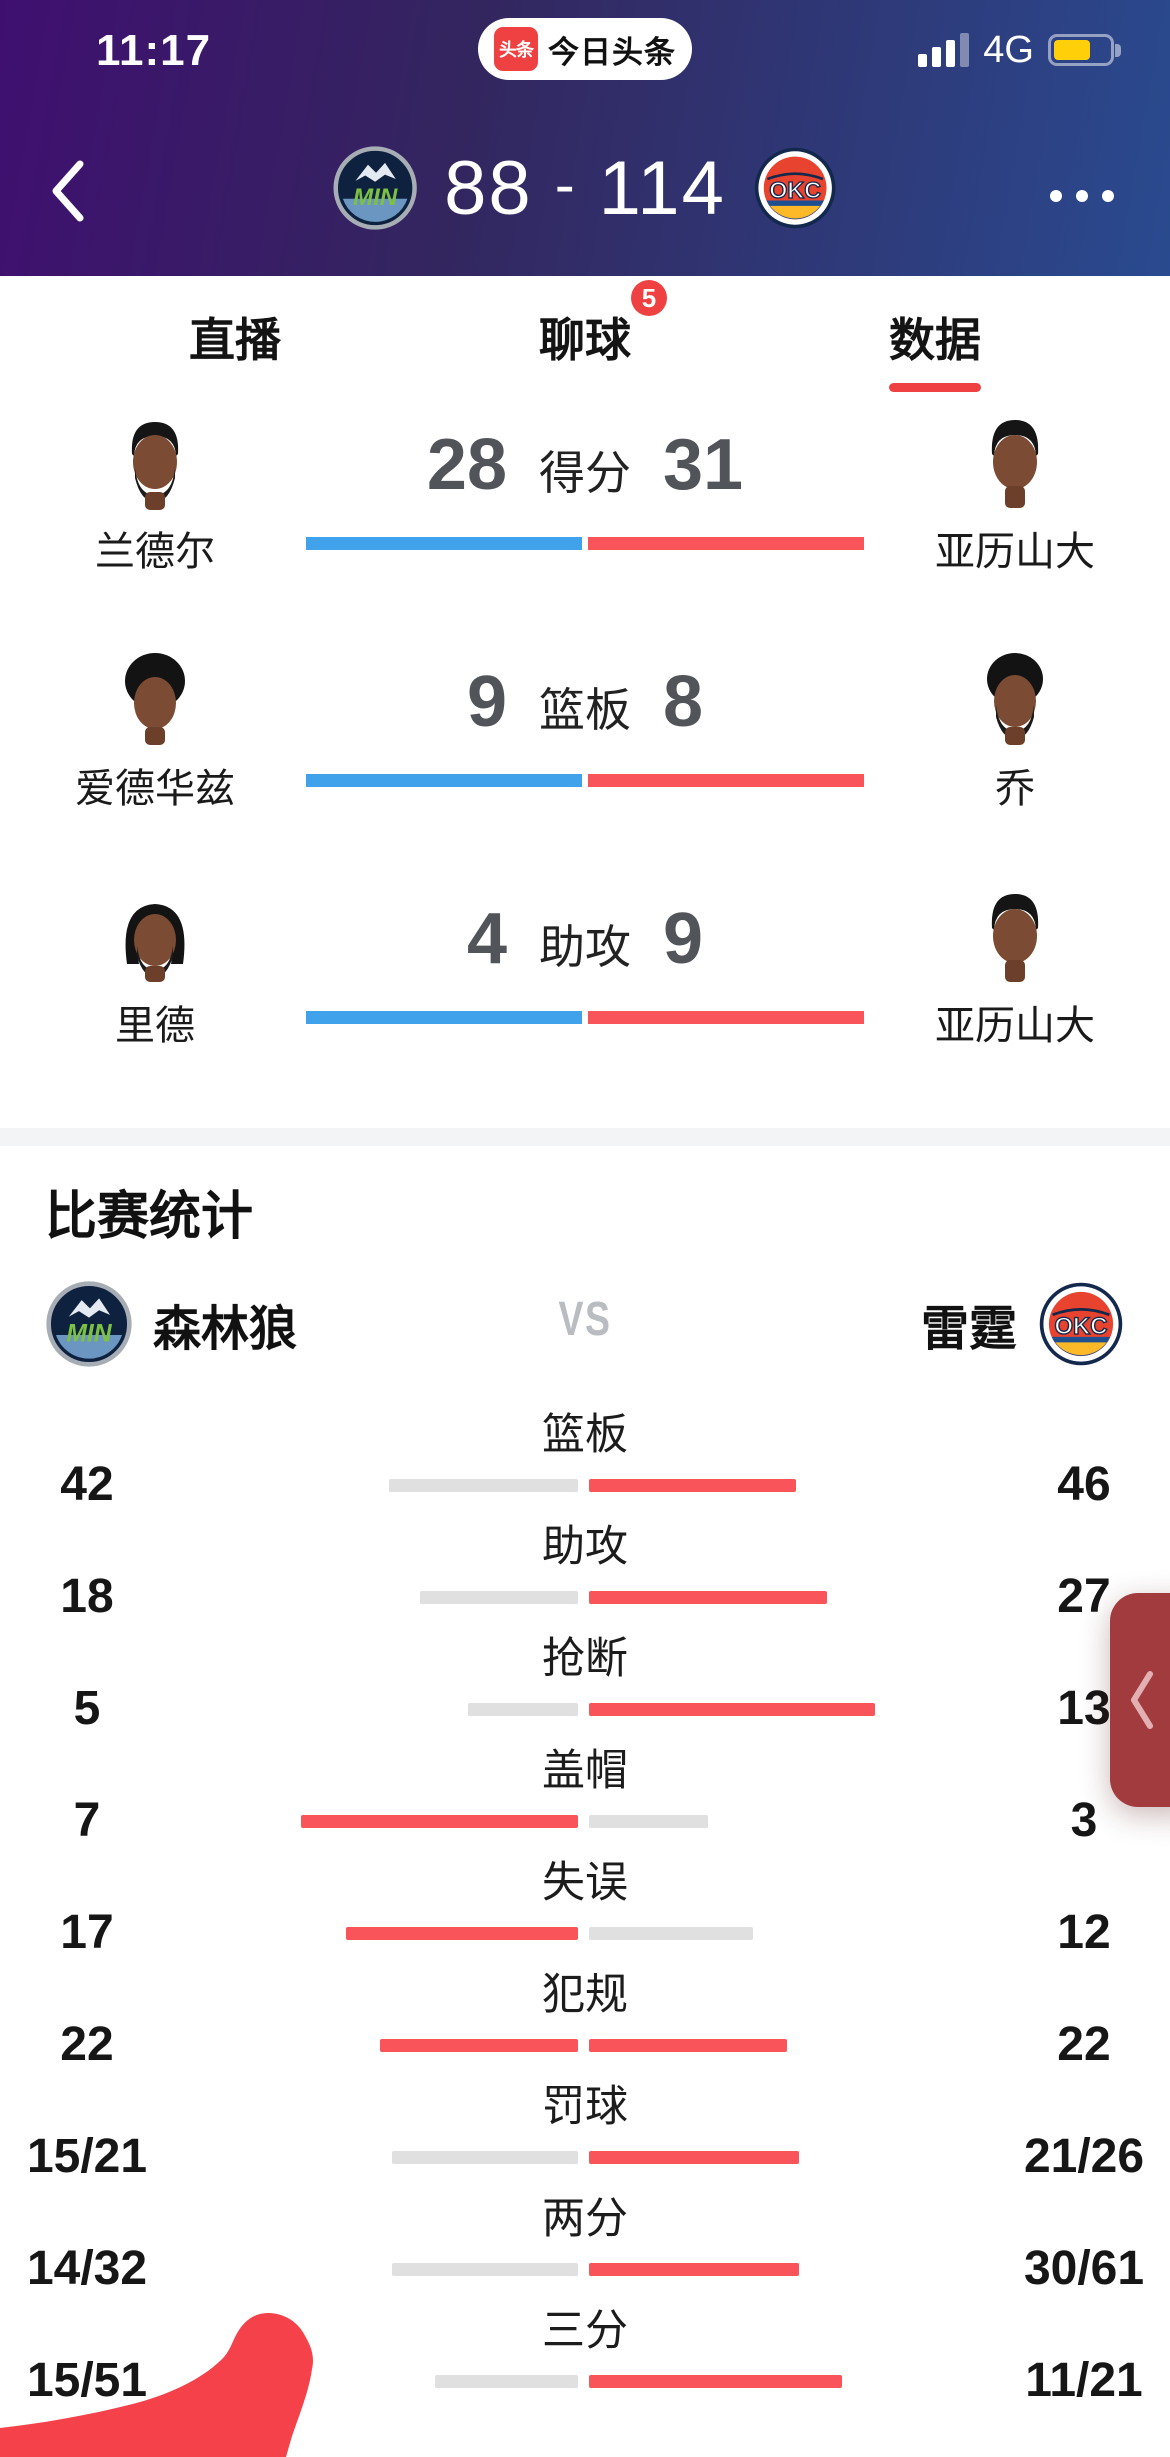 The width and height of the screenshot is (1170, 2457). I want to click on stat-row: 盖帽 7 3, so click(585, 1802).